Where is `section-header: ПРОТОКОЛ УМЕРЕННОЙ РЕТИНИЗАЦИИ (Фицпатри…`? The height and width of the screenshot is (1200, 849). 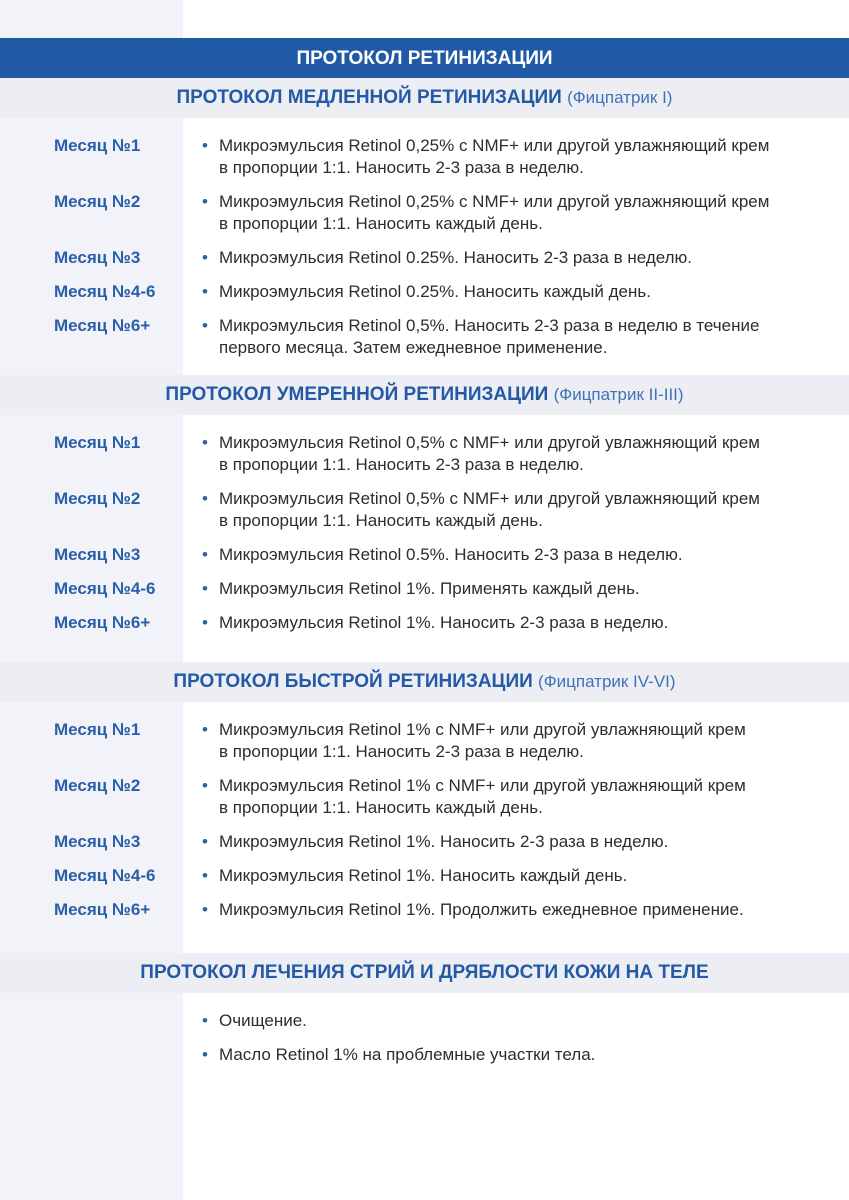
section-header: ПРОТОКОЛ УМЕРЕННОЙ РЕТИНИЗАЦИИ (Фицпатри… is located at coordinates (424, 395).